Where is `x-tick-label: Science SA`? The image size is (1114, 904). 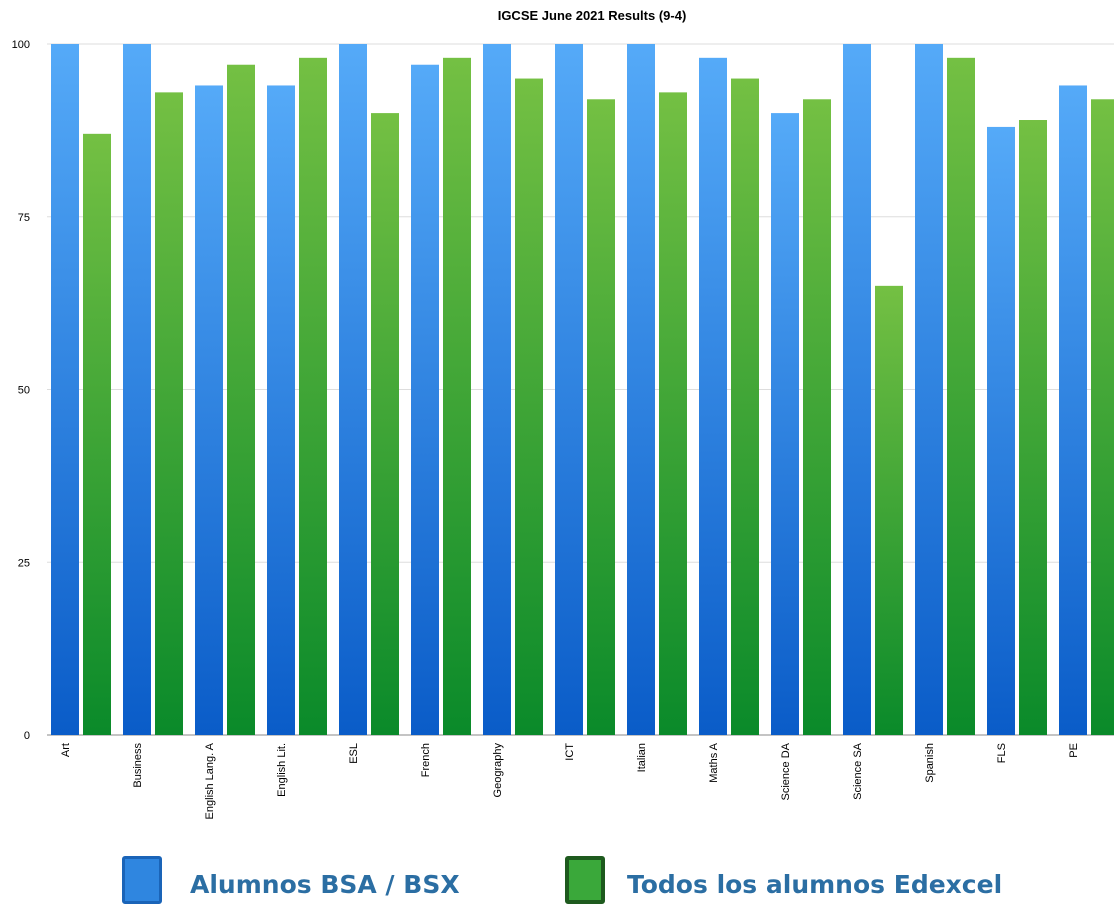 x-tick-label: Science SA is located at coordinates (858, 771).